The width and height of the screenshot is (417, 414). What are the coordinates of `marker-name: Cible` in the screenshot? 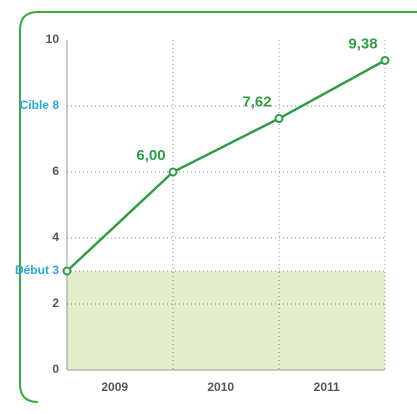 It's located at (35, 105).